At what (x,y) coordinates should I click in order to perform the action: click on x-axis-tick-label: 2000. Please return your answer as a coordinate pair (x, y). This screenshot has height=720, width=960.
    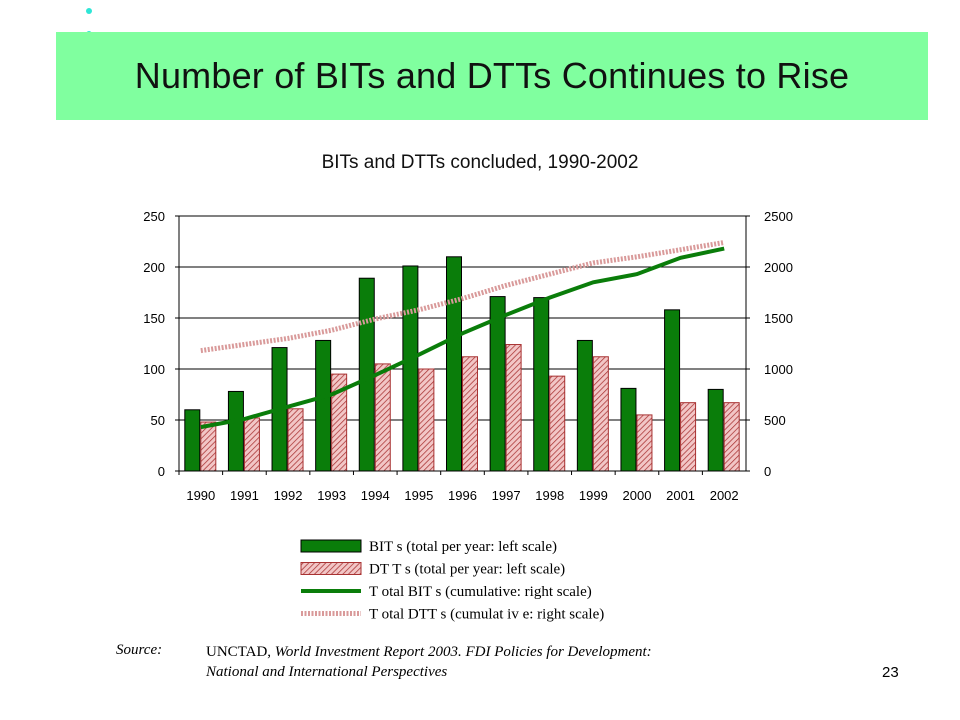
    Looking at the image, I should click on (637, 495).